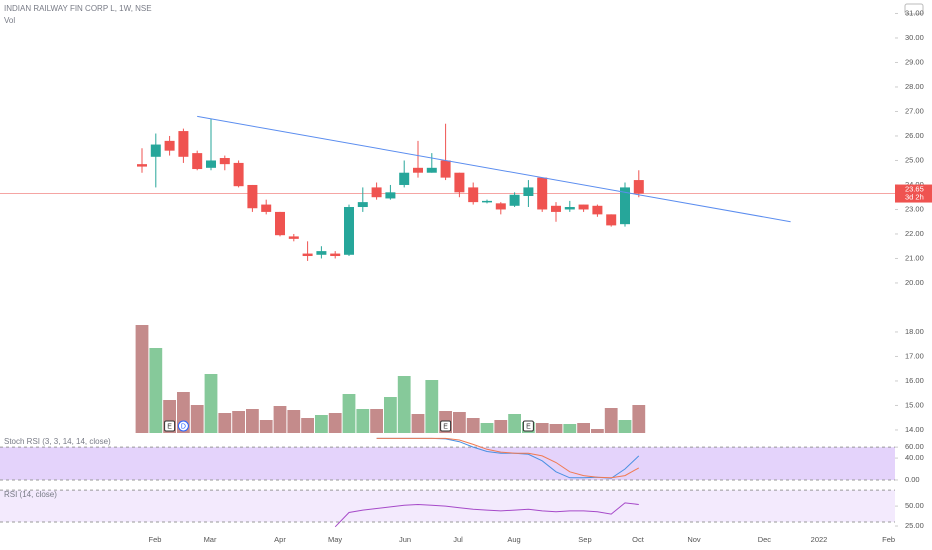 The image size is (932, 550). I want to click on y-tick-label: 40.00, so click(914, 457).